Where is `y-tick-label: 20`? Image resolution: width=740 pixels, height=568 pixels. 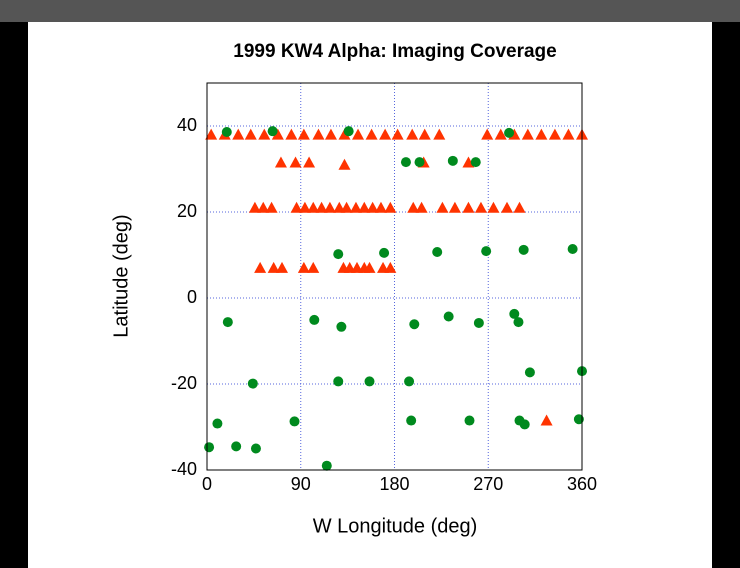 y-tick-label: 20 is located at coordinates (187, 211).